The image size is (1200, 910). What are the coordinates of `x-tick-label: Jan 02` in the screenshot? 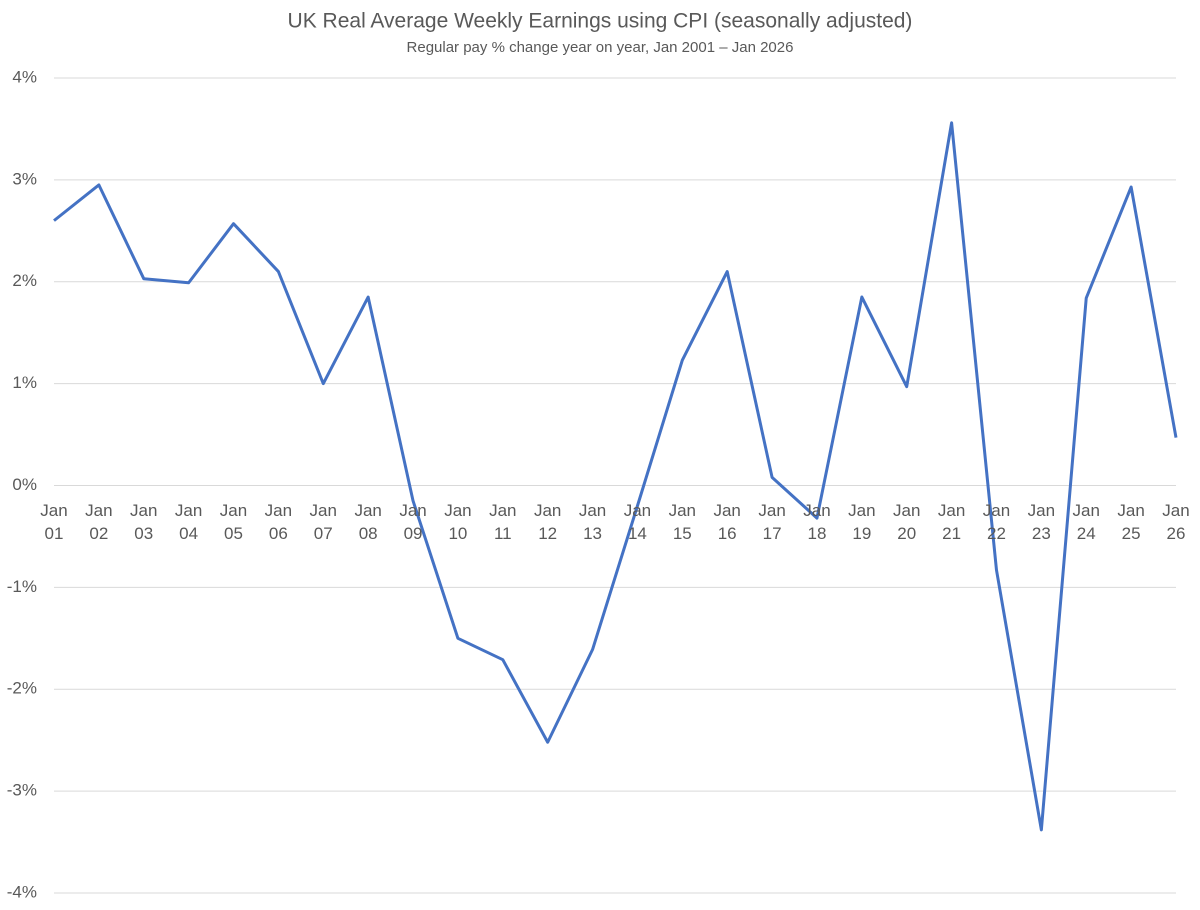 It's located at (99, 521).